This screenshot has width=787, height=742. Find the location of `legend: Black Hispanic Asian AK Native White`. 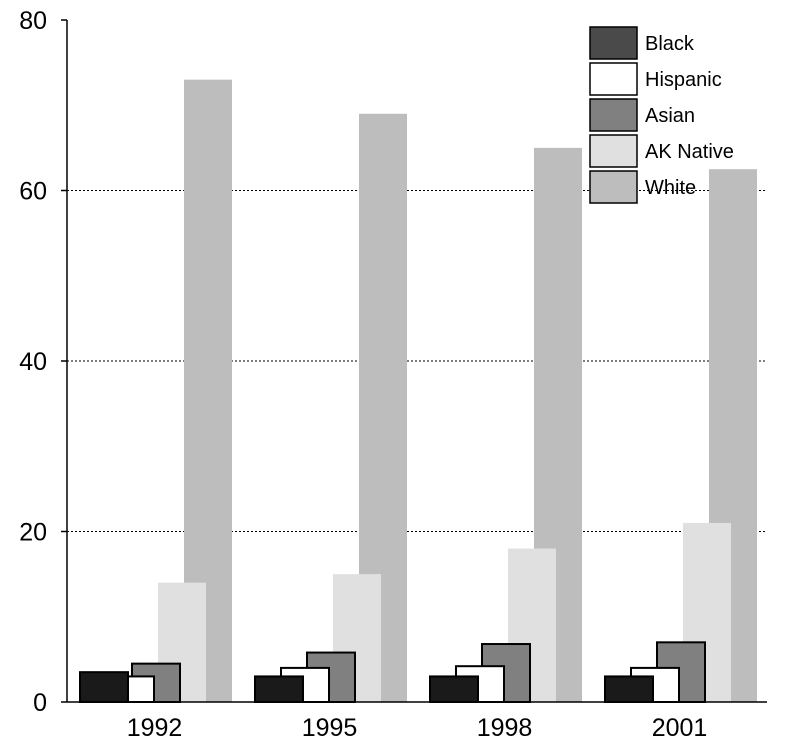

legend: Black Hispanic Asian AK Native White is located at coordinates (661, 115).